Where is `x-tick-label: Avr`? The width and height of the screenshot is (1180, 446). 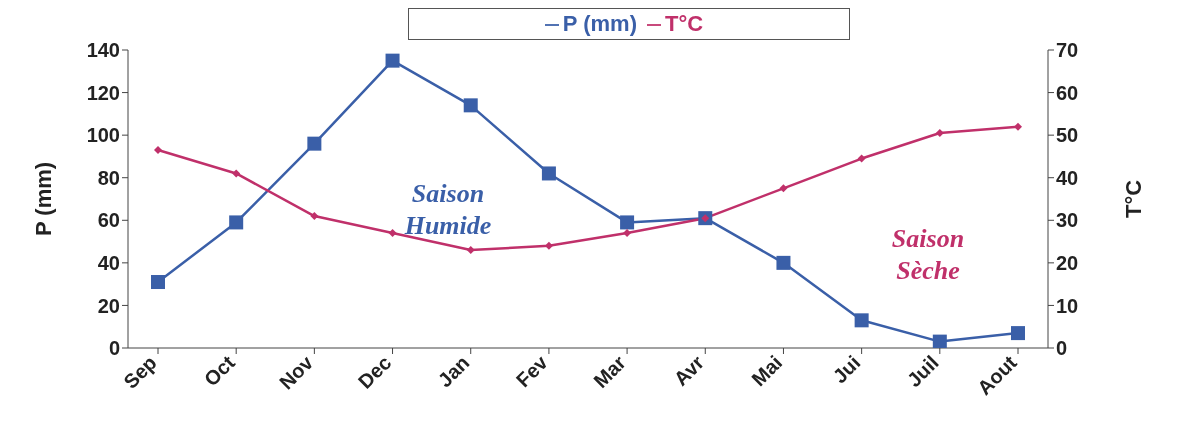 x-tick-label: Avr is located at coordinates (689, 370).